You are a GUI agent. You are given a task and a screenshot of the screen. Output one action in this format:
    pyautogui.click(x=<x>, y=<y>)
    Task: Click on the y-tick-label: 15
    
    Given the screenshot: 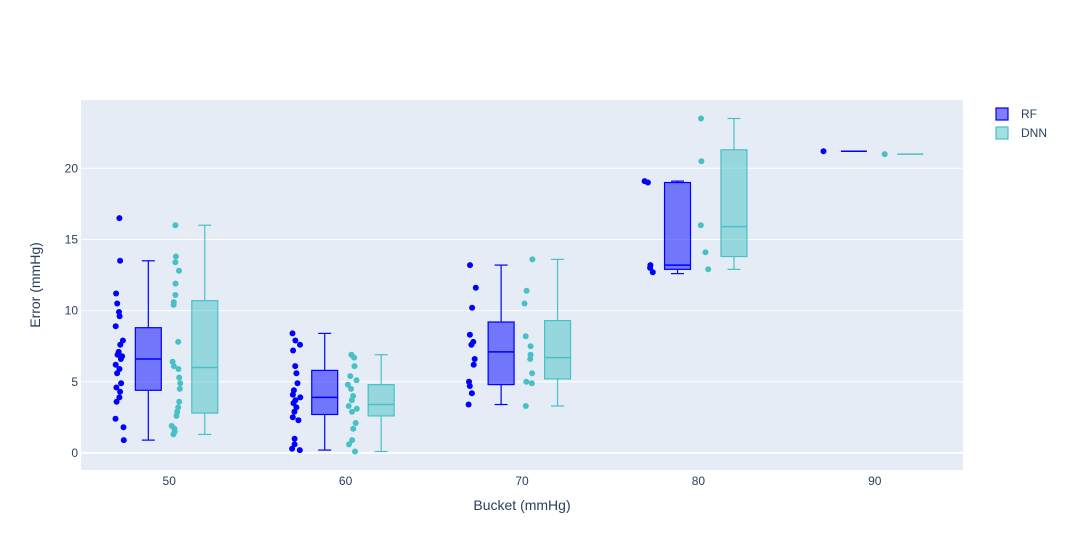 What is the action you would take?
    pyautogui.click(x=72, y=239)
    